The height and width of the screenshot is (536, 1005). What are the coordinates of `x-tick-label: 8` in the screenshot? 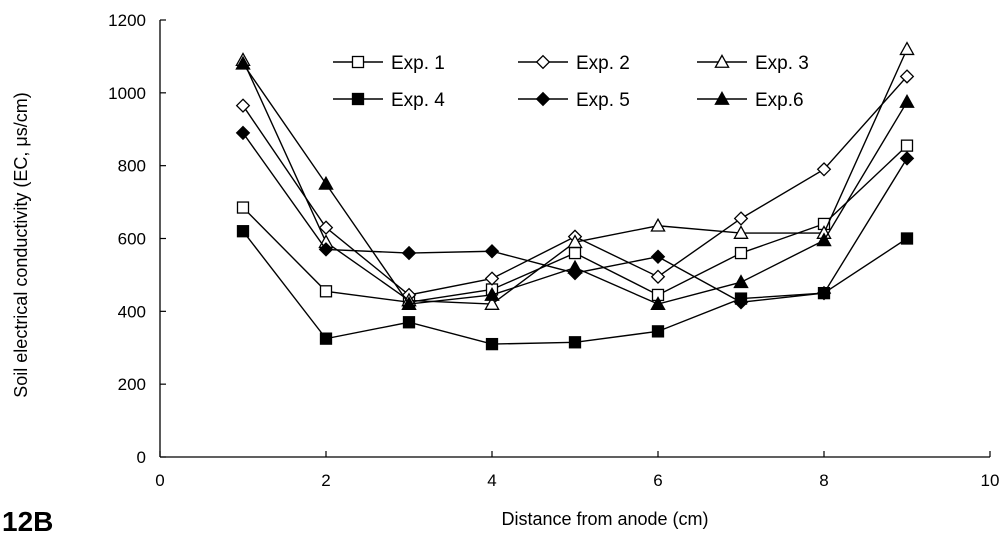 It's located at (823, 480).